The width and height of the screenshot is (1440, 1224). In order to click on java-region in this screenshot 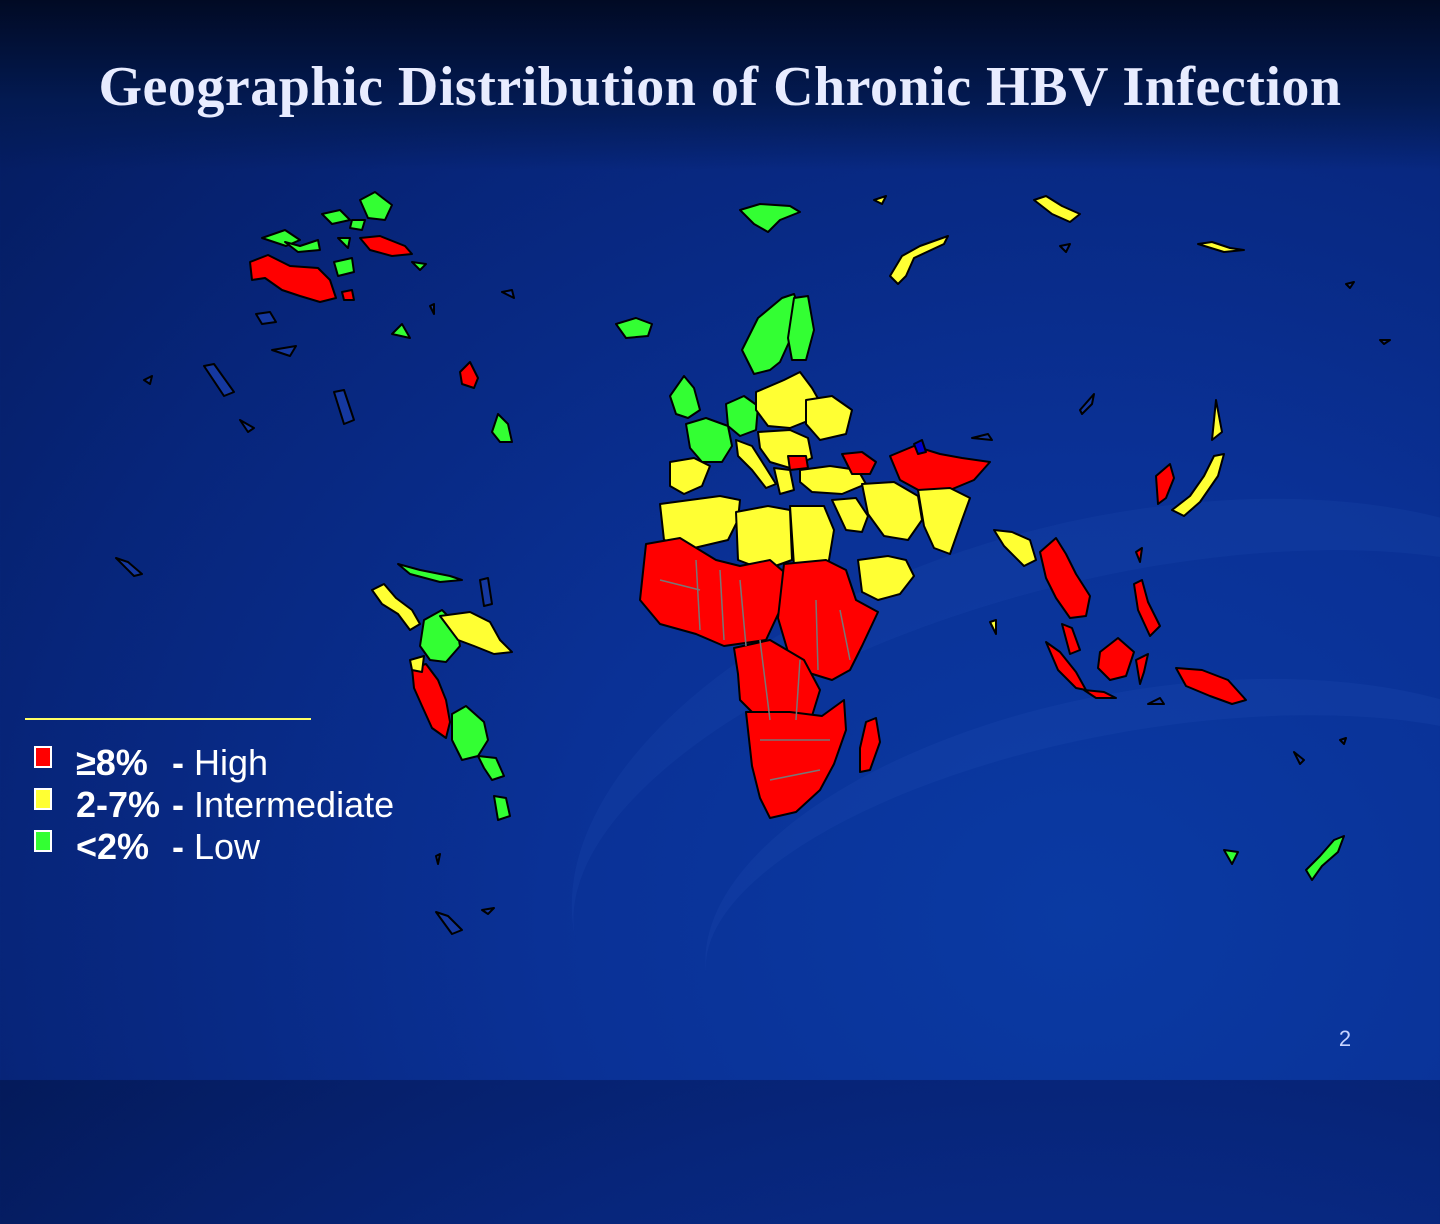, I will do `click(1100, 694)`.